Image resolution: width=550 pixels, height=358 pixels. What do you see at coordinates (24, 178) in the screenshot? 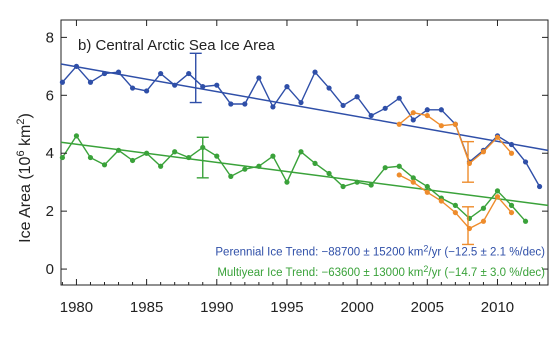
I see `y-axis-label: Ice Area (106 km2)` at bounding box center [24, 178].